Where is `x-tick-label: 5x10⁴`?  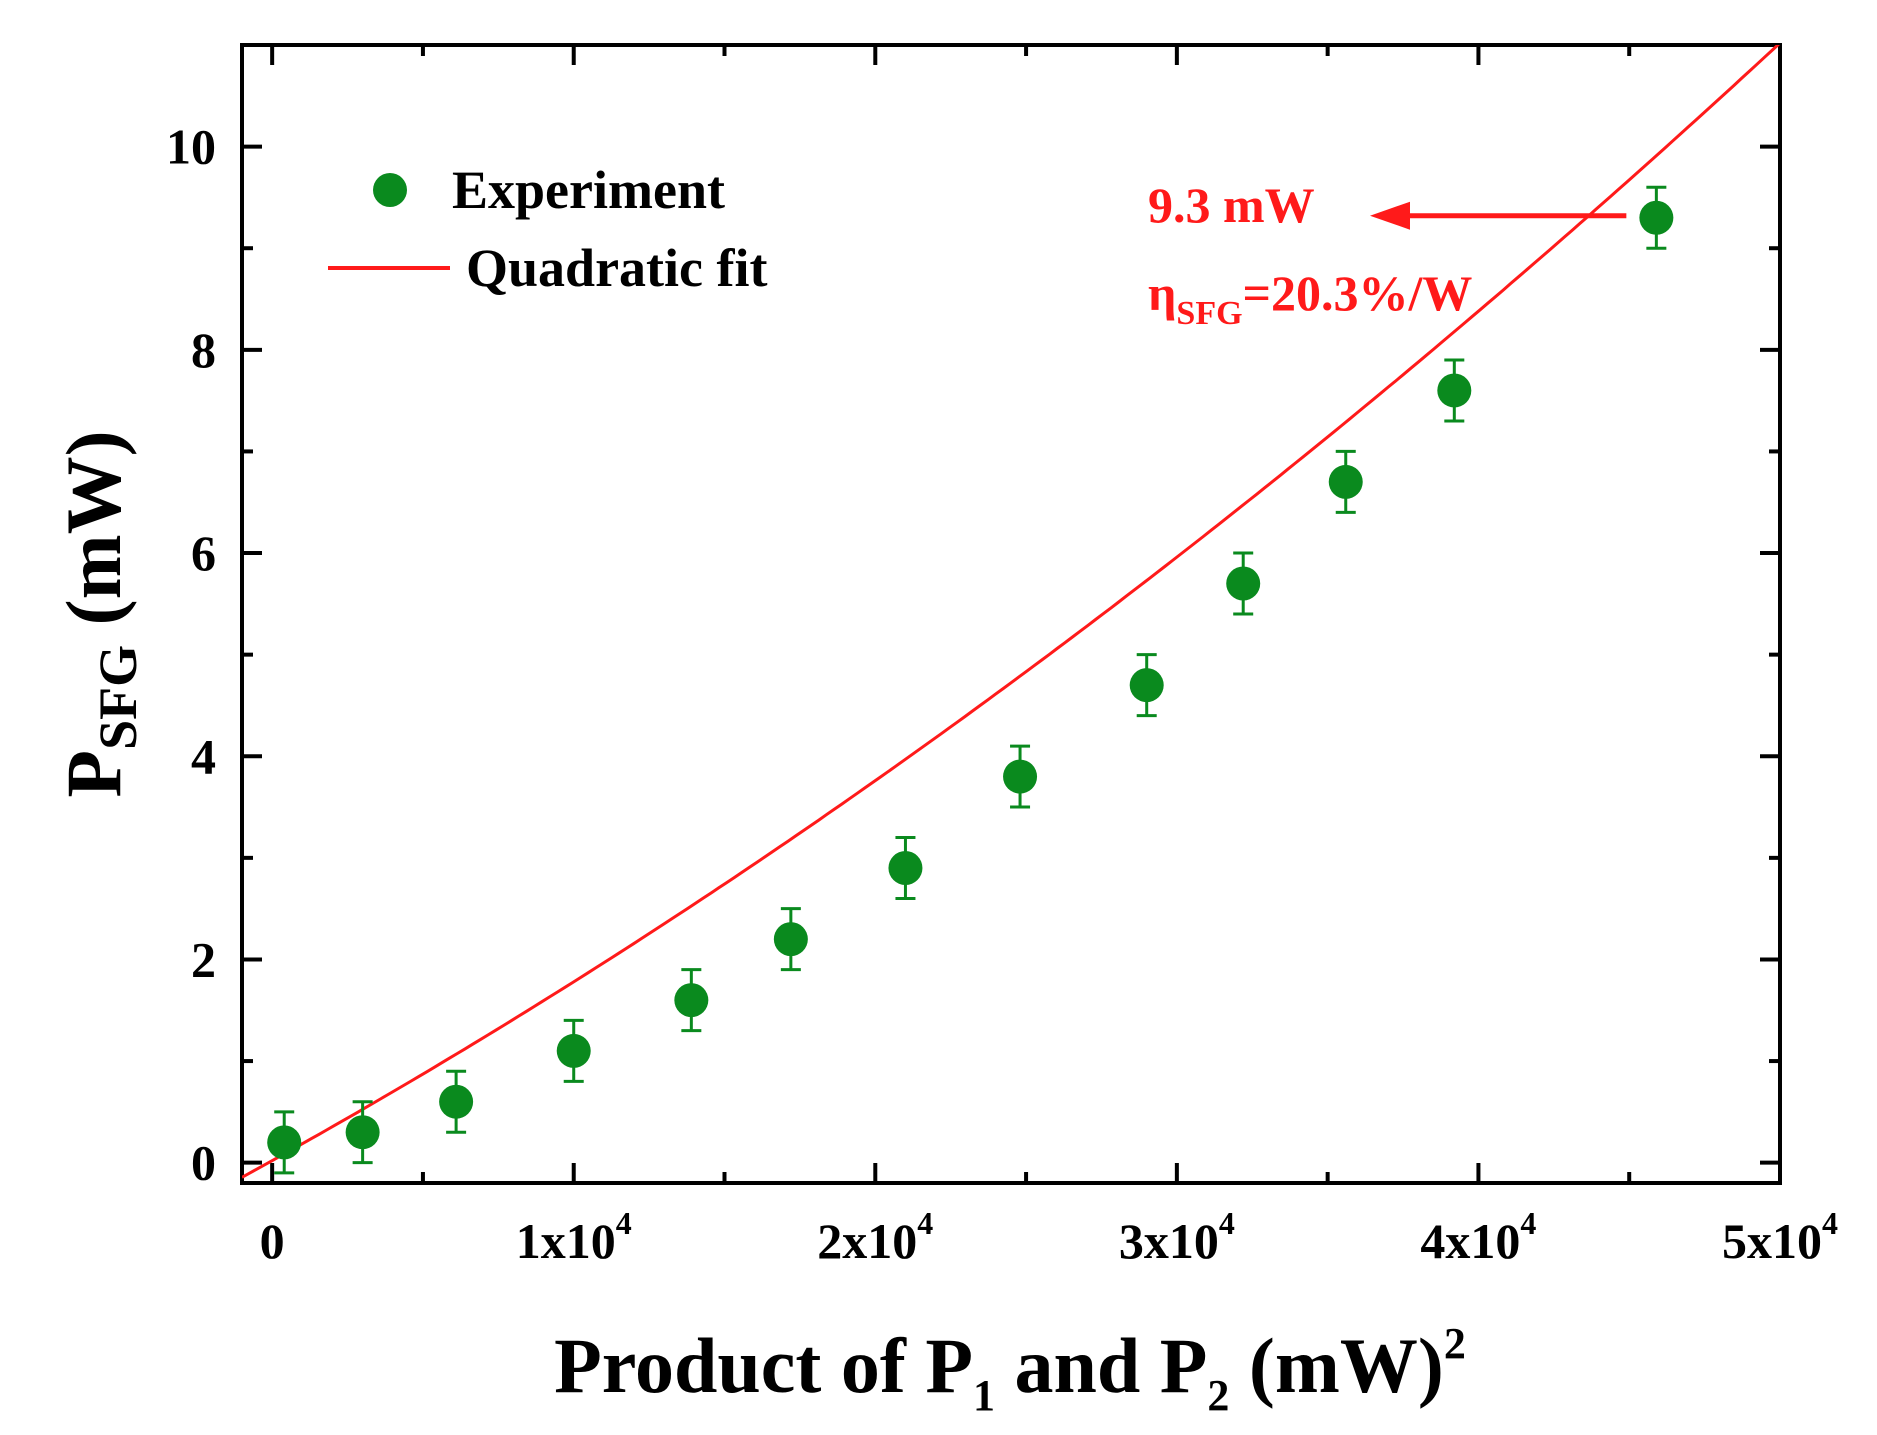
x-tick-label: 5x10⁴ is located at coordinates (1780, 1237).